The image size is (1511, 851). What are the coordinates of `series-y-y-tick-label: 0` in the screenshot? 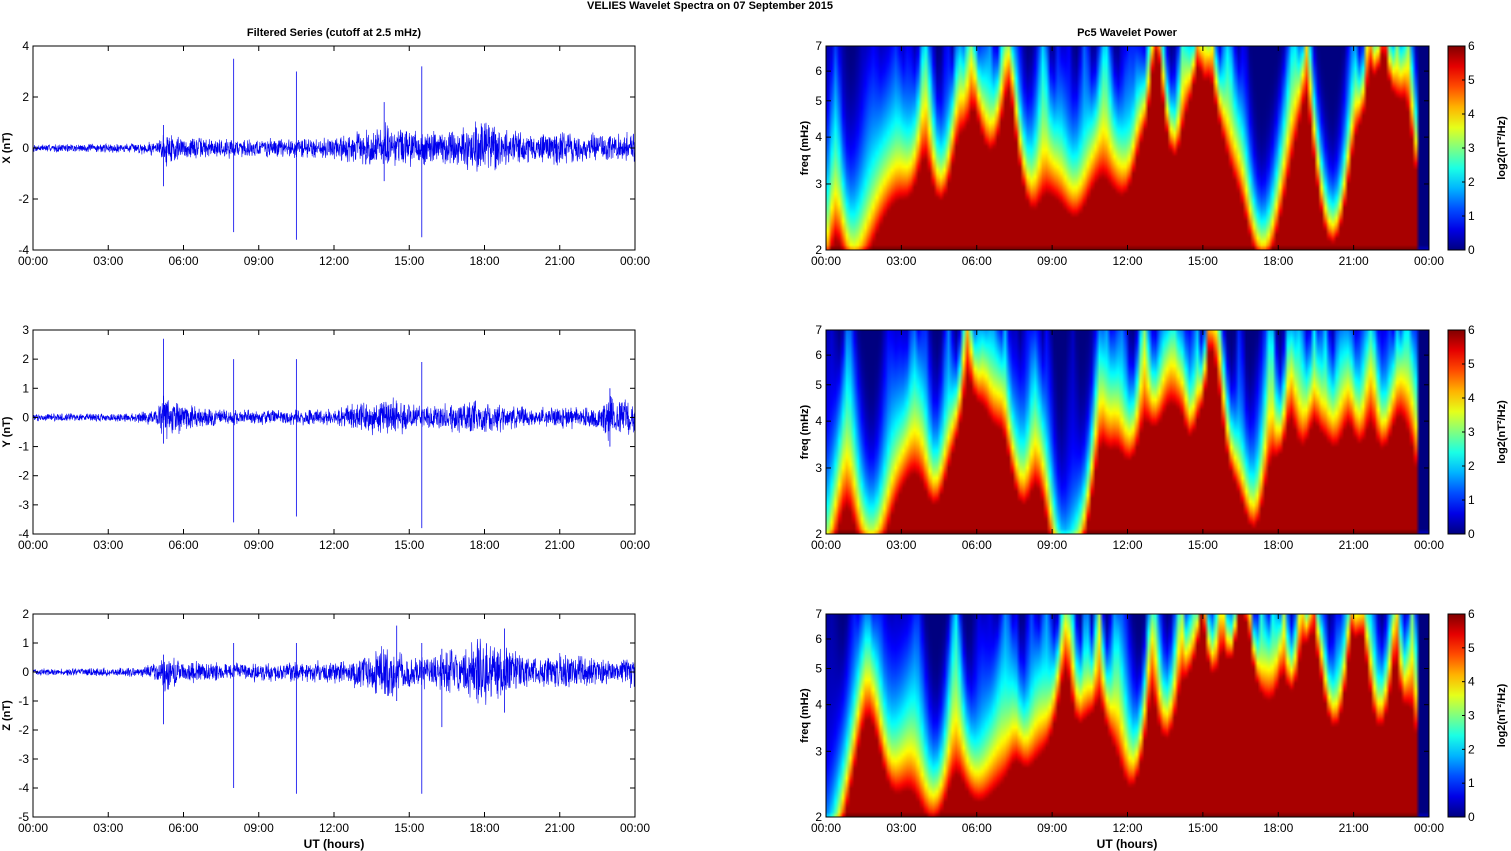 It's located at (25, 417).